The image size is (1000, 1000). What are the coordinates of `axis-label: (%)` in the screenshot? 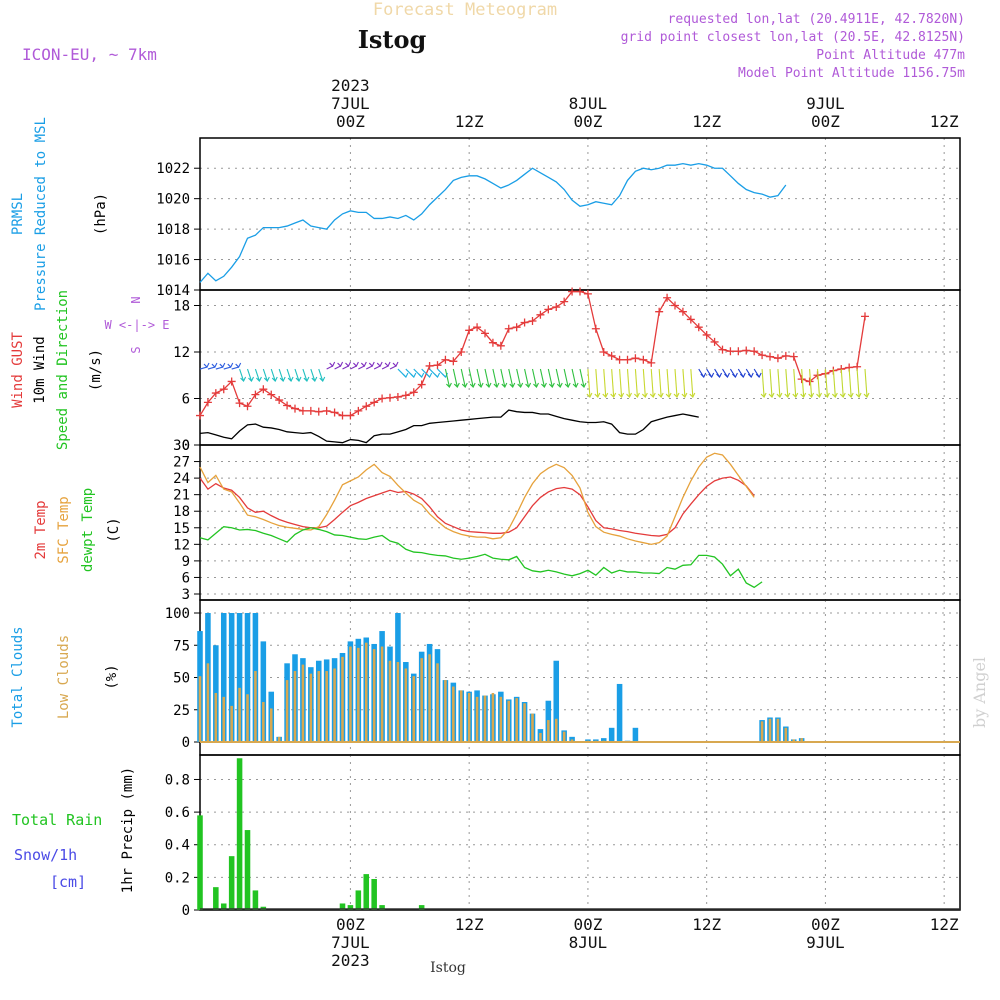 It's located at (112, 676).